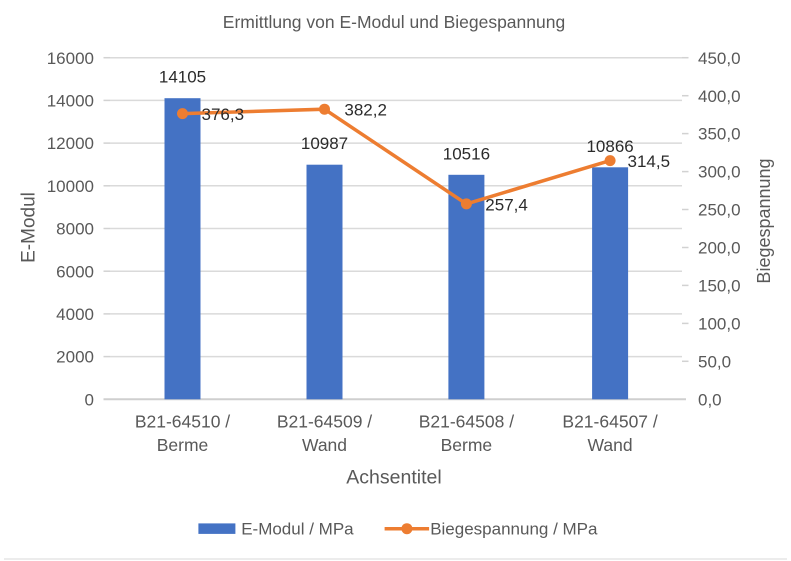  Describe the element at coordinates (182, 77) in the screenshot. I see `svg-text: 14105` at that location.